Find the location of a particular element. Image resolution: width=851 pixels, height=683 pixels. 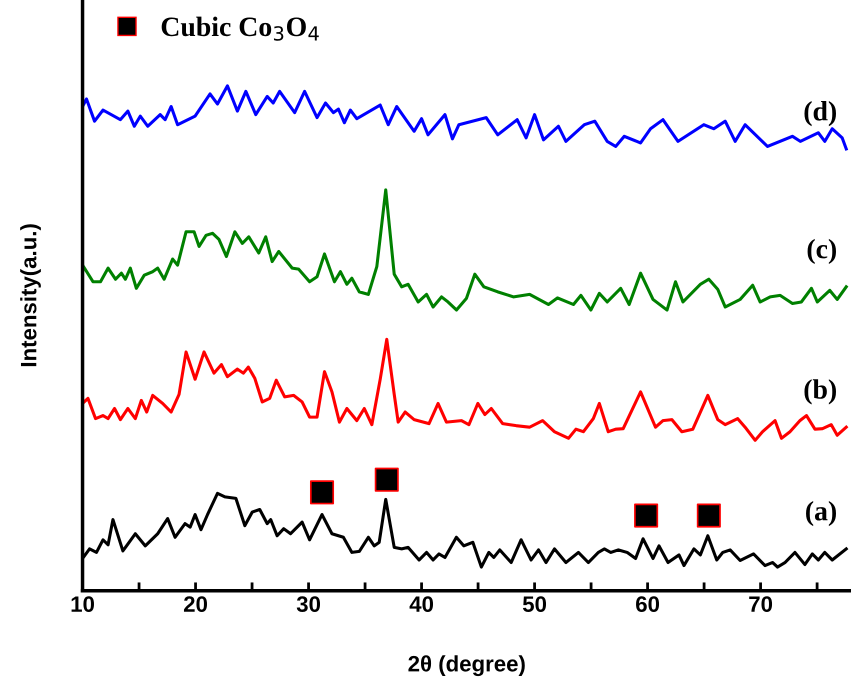

legend-label: Cubic Co$_{3}$O$_{4}$ is located at coordinates (240, 28).